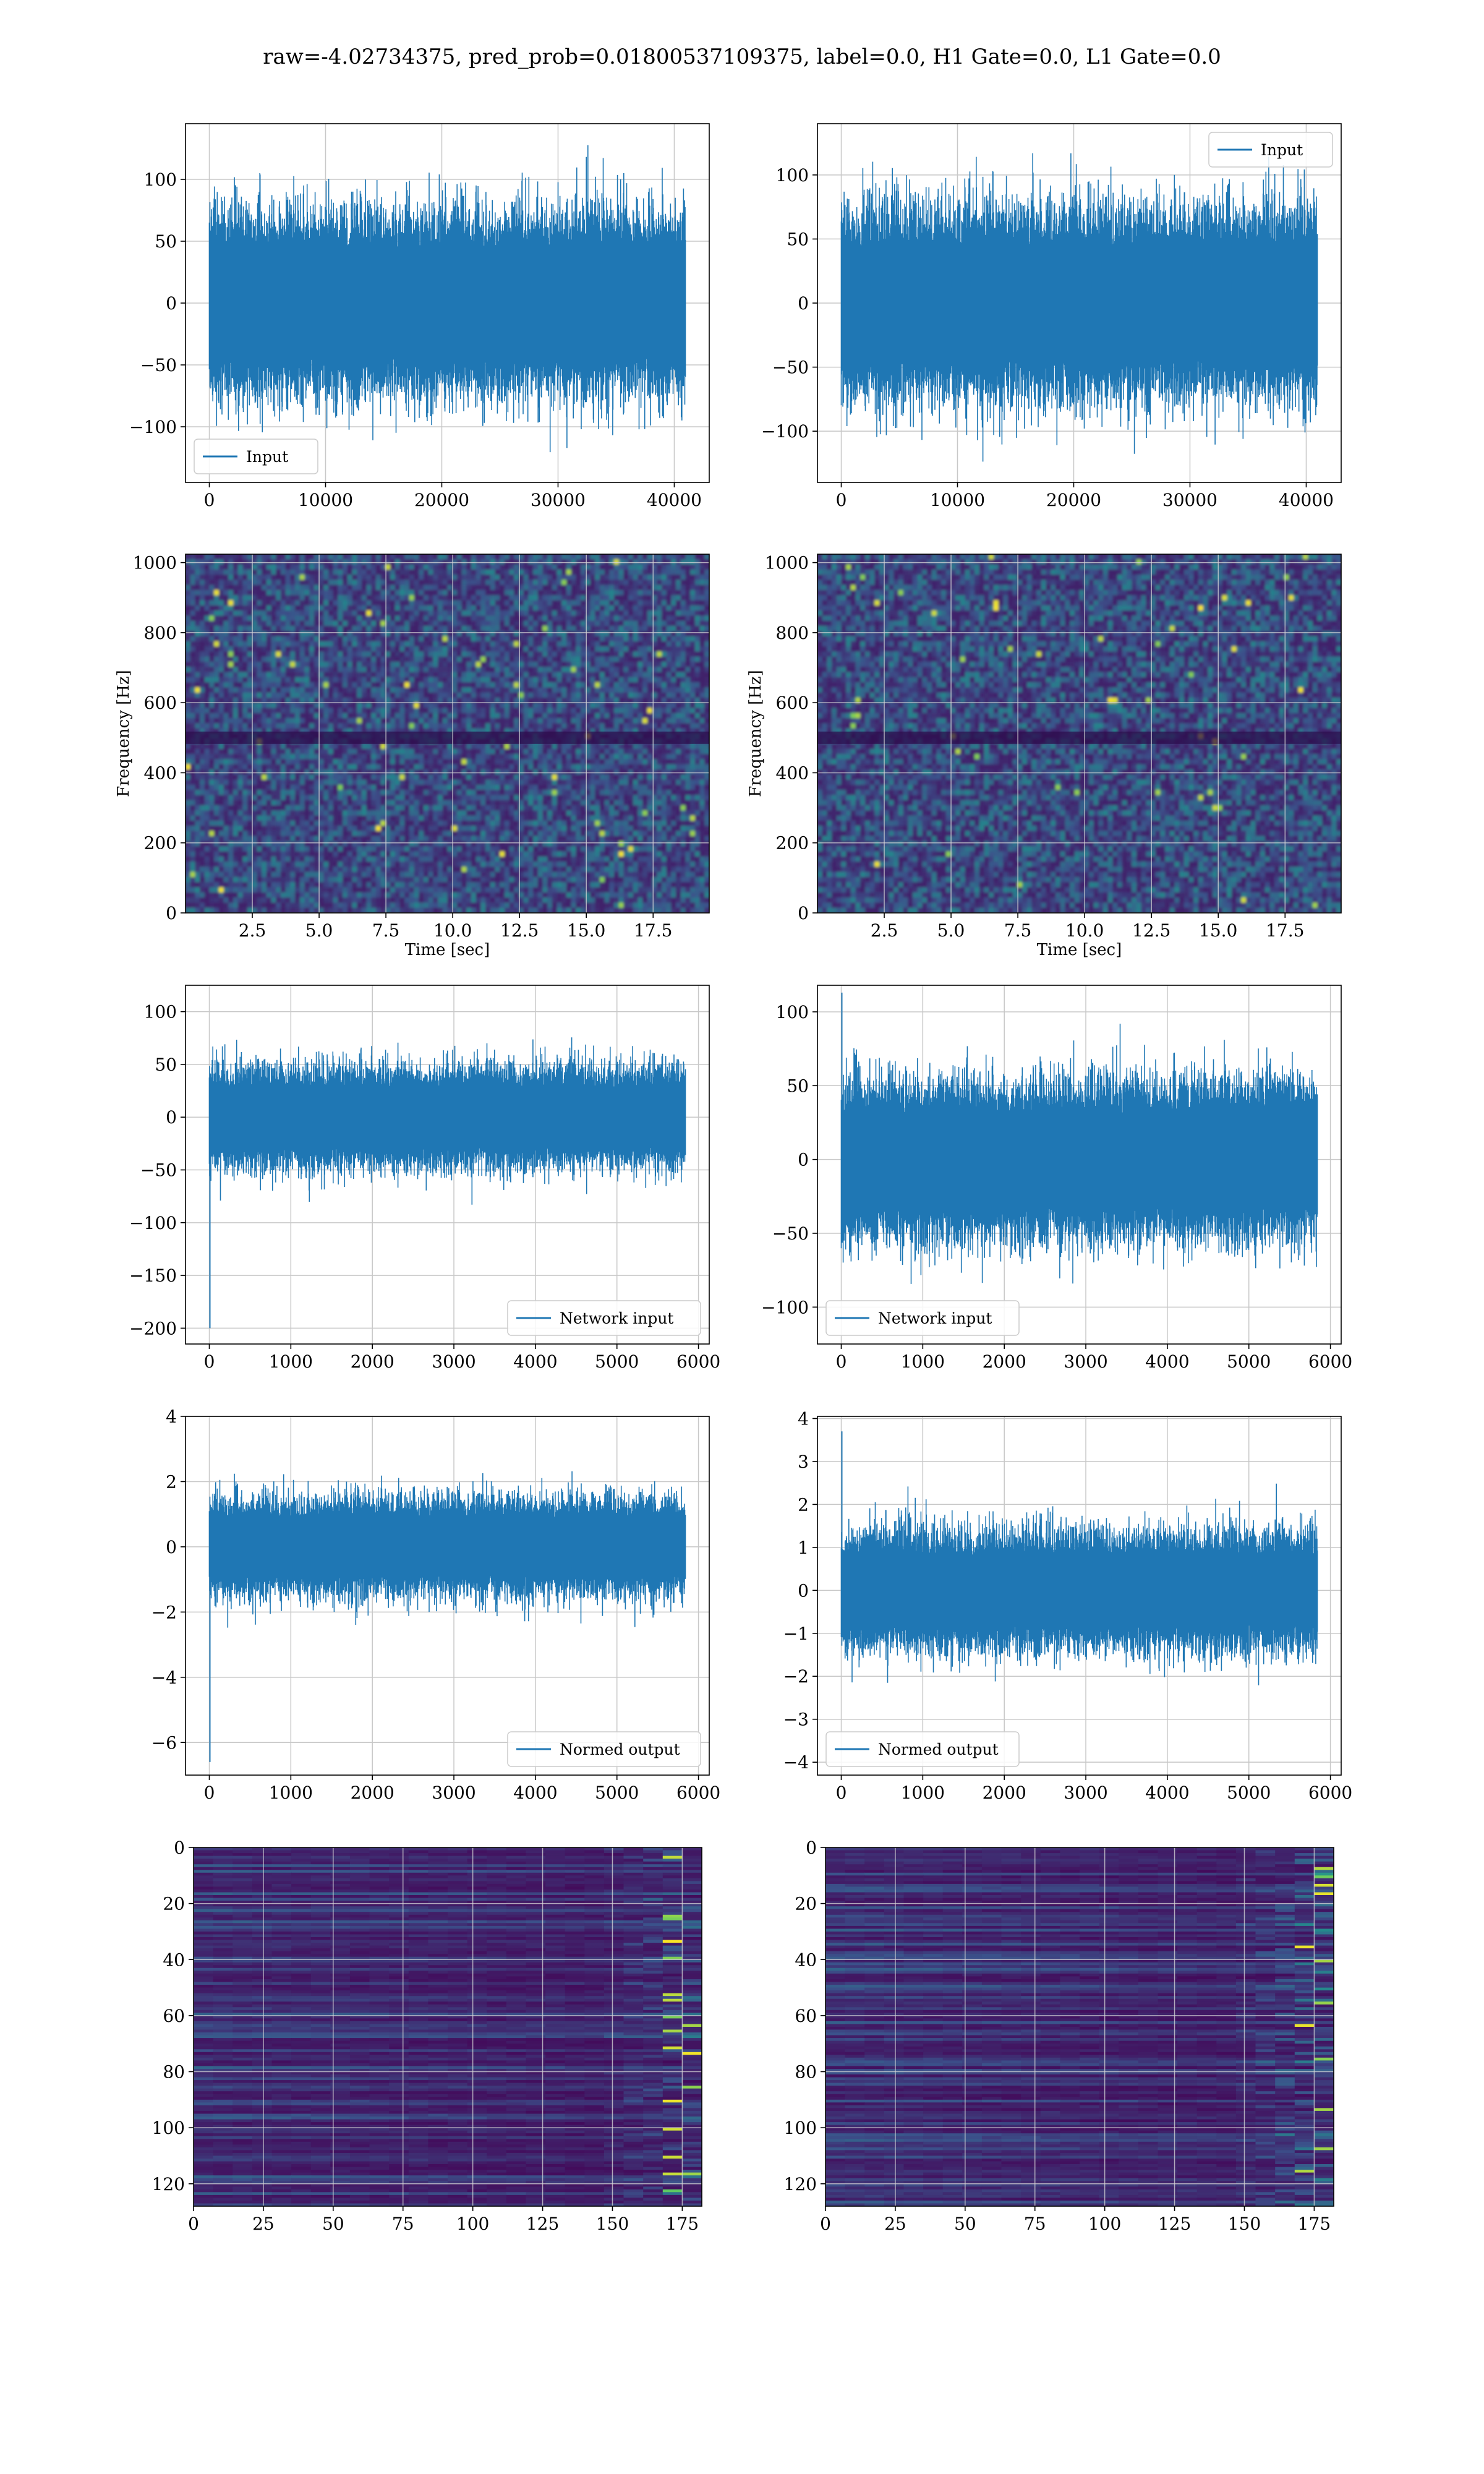 This screenshot has height=2474, width=1484. What do you see at coordinates (1079, 303) in the screenshot?
I see `l1-input-plot-area` at bounding box center [1079, 303].